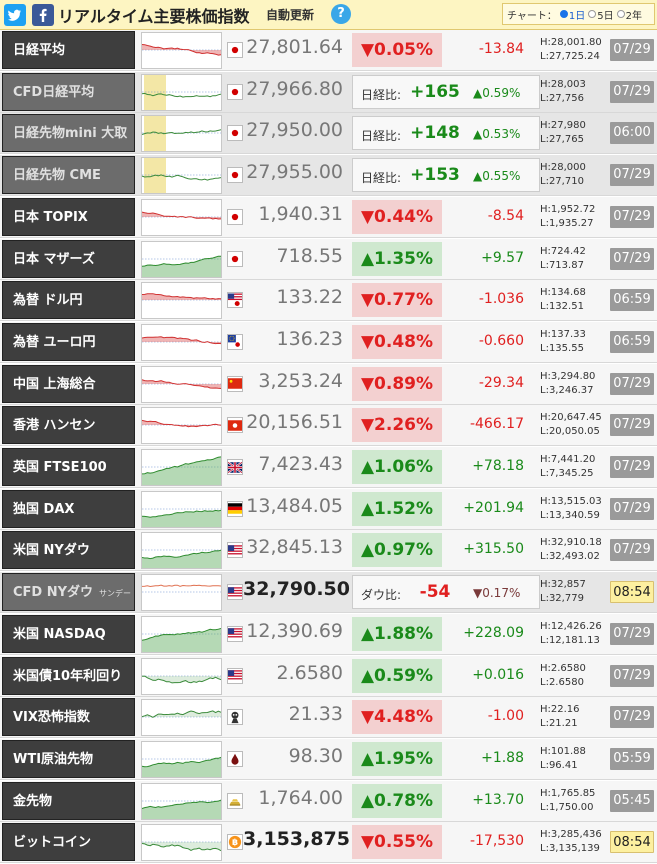 This screenshot has width=657, height=864. Describe the element at coordinates (563, 668) in the screenshot. I see `high-value: H:2.6580` at that location.